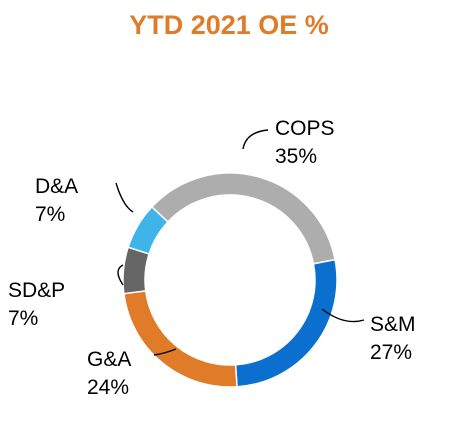 The image size is (458, 448). I want to click on slice-value-cops: 35%, so click(296, 156).